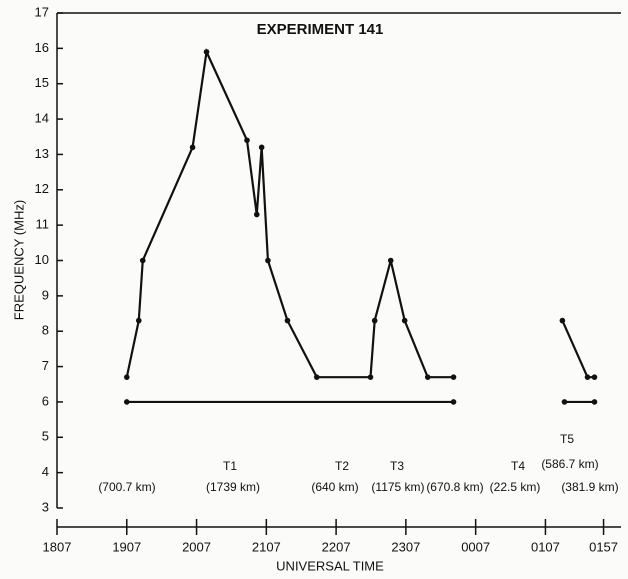 This screenshot has height=579, width=628. Describe the element at coordinates (42, 82) in the screenshot. I see `y-tick-label: 15` at that location.